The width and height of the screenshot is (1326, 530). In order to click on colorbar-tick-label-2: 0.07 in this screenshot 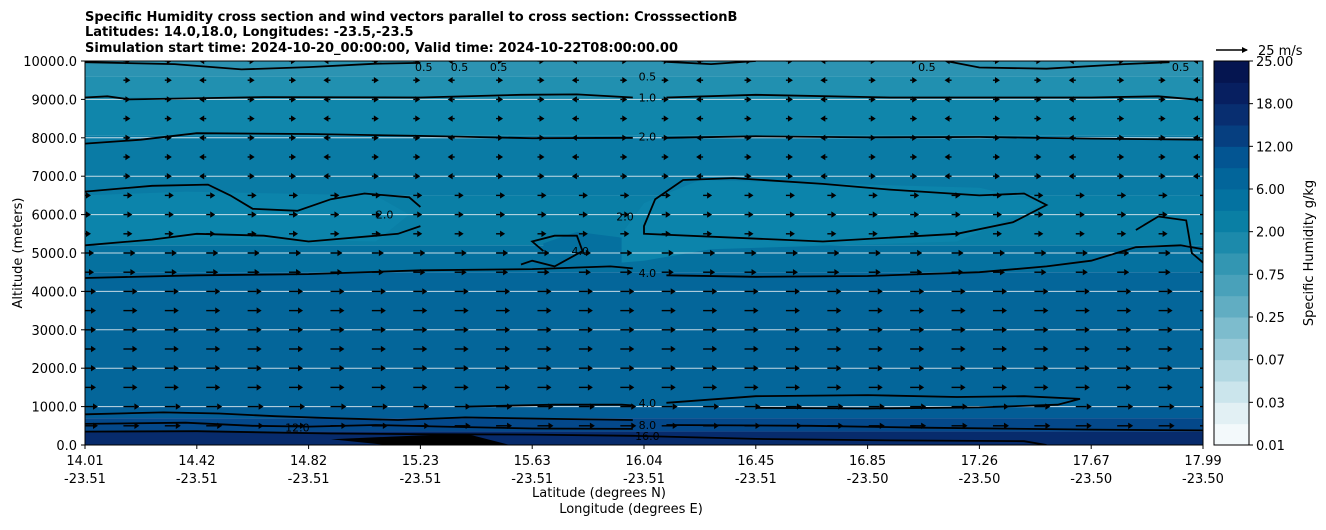, I will do `click(1270, 361)`.